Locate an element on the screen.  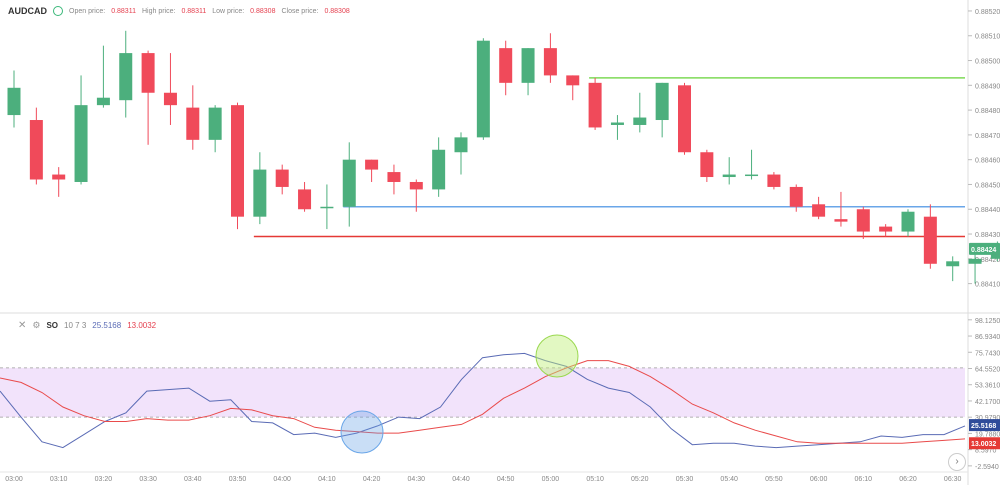
time-tick-label: 03:20 is located at coordinates (104, 479).